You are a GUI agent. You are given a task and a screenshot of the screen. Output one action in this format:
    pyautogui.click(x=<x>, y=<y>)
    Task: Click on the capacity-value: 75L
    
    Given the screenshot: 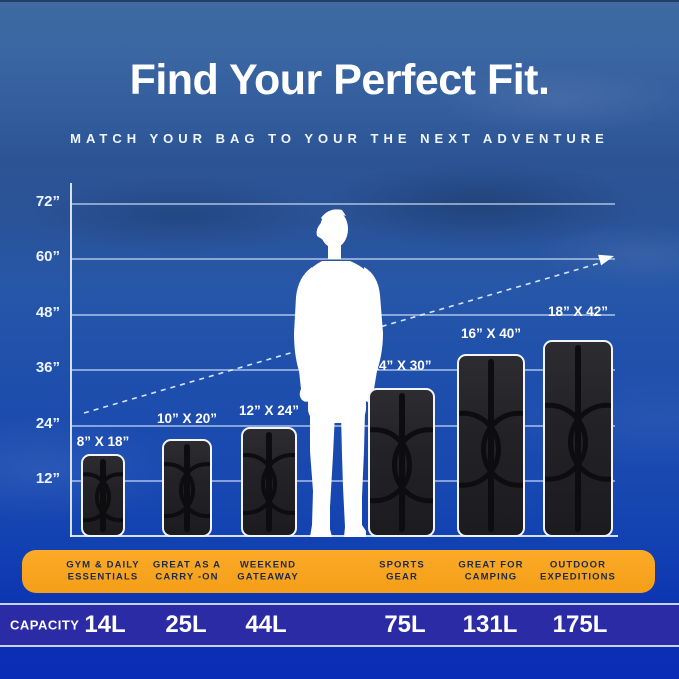 What is the action you would take?
    pyautogui.click(x=405, y=624)
    